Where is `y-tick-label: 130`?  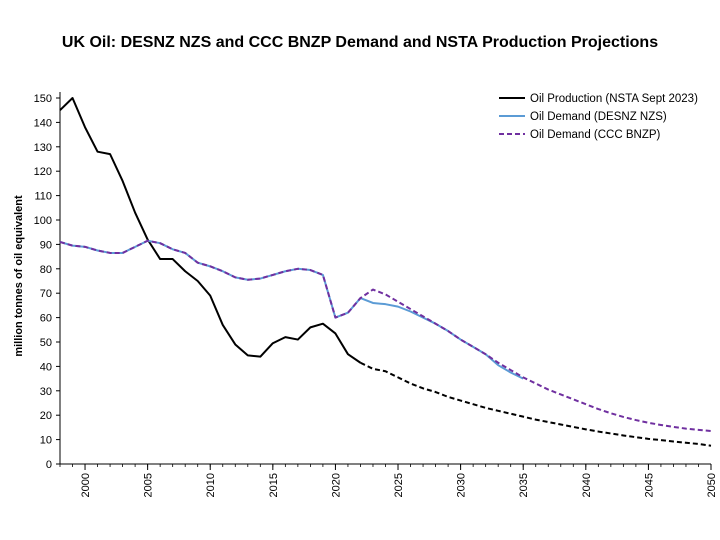
y-tick-label: 130 is located at coordinates (43, 148).